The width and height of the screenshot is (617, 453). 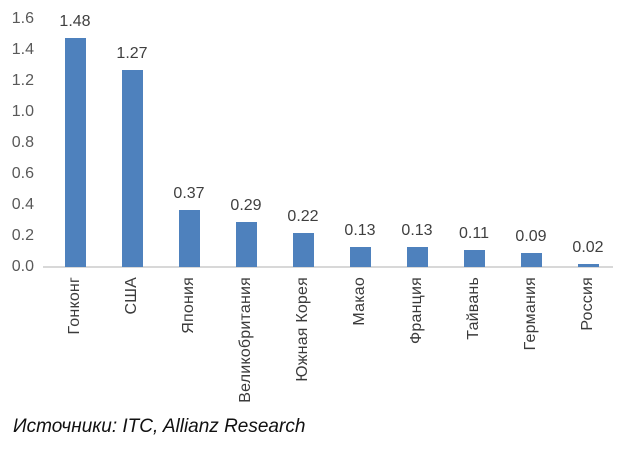 What do you see at coordinates (588, 265) in the screenshot?
I see `bar-Россия` at bounding box center [588, 265].